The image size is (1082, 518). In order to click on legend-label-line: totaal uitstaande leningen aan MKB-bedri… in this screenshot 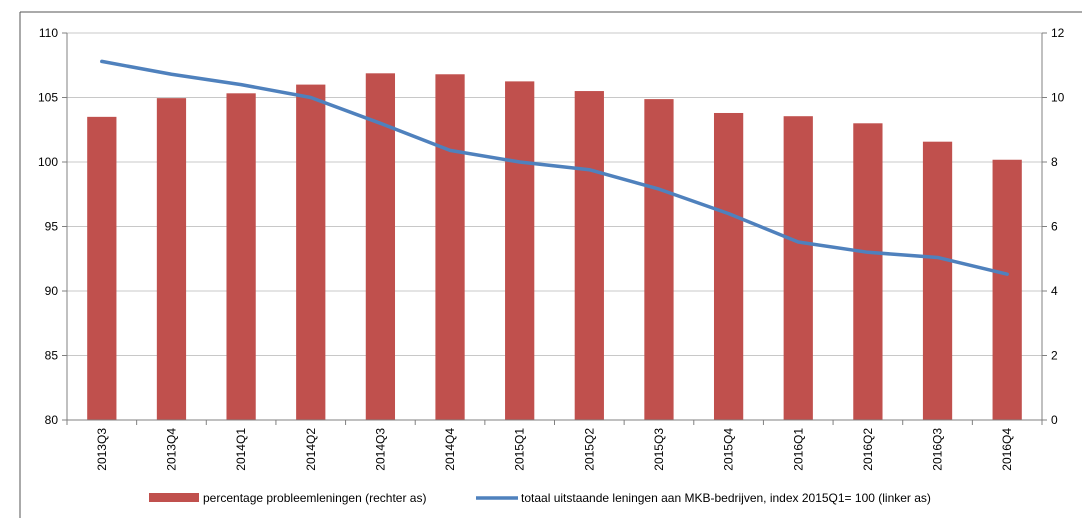, I will do `click(726, 498)`.